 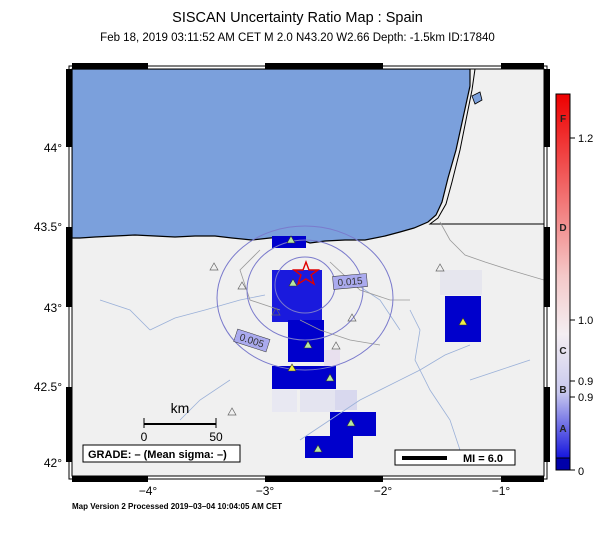 I want to click on lon-minus3: −3°, so click(x=265, y=491).